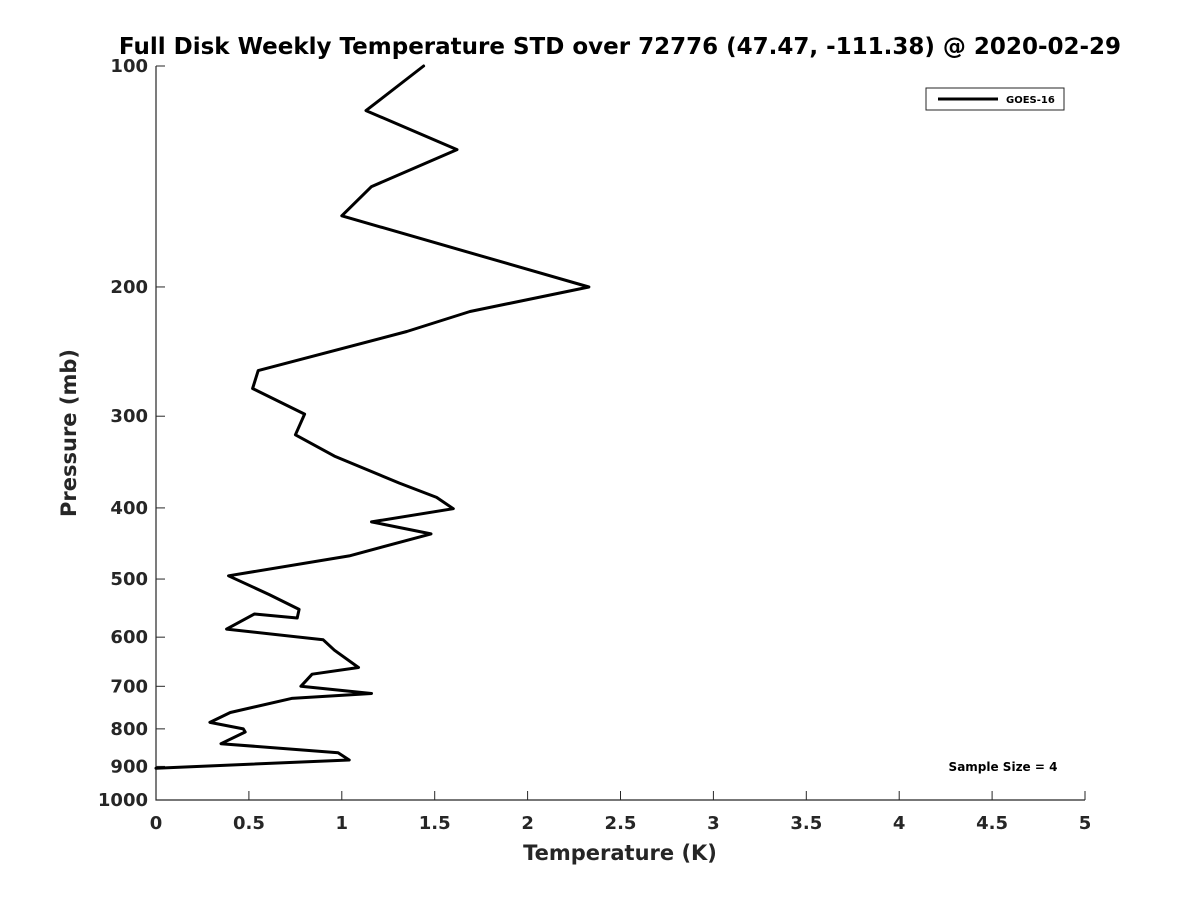  Describe the element at coordinates (620, 853) in the screenshot. I see `x-axis-label: Temperature (K)` at that location.